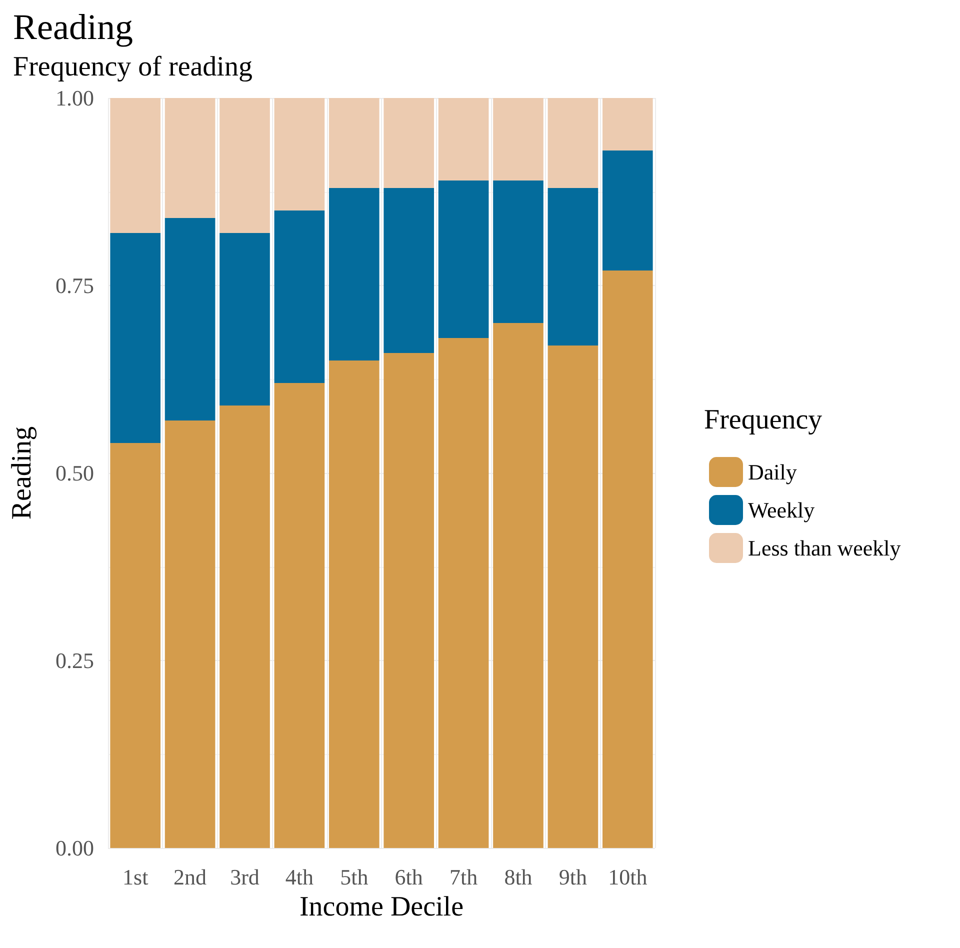 The width and height of the screenshot is (960, 948). Describe the element at coordinates (824, 548) in the screenshot. I see `legend-label: Less than weekly` at that location.